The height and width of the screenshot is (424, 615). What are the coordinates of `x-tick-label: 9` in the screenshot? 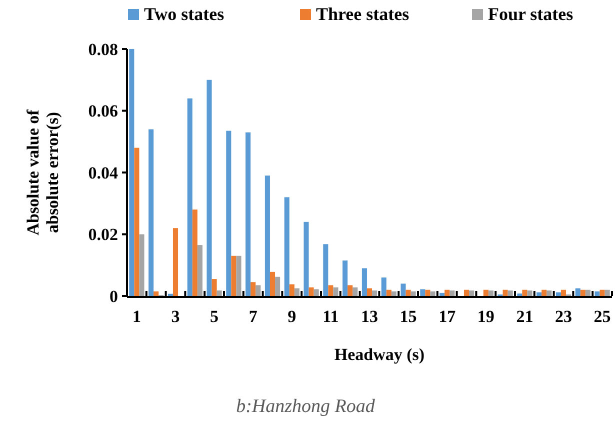 It's located at (292, 316).